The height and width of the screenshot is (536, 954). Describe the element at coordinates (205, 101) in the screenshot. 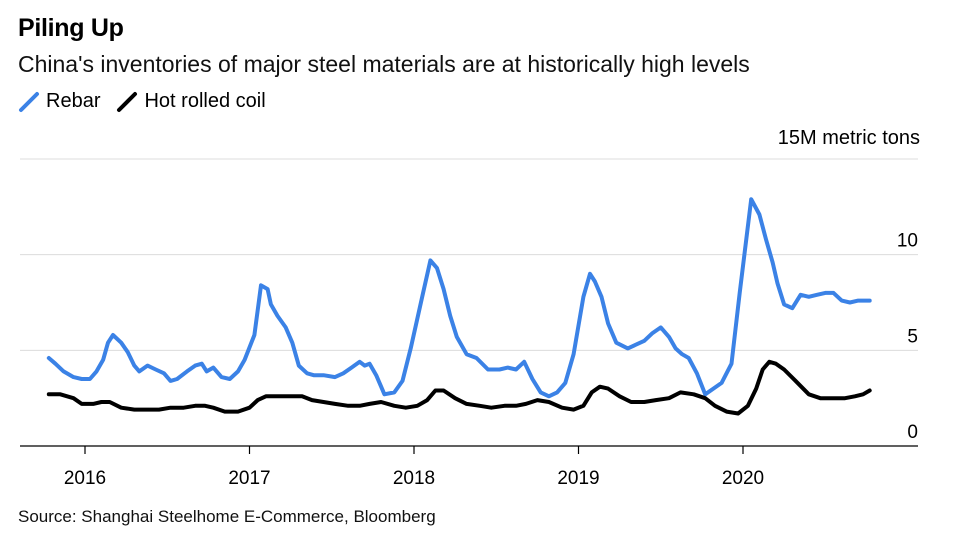

I see `legend-label-hot-rolled-coil: Hot rolled coil` at that location.